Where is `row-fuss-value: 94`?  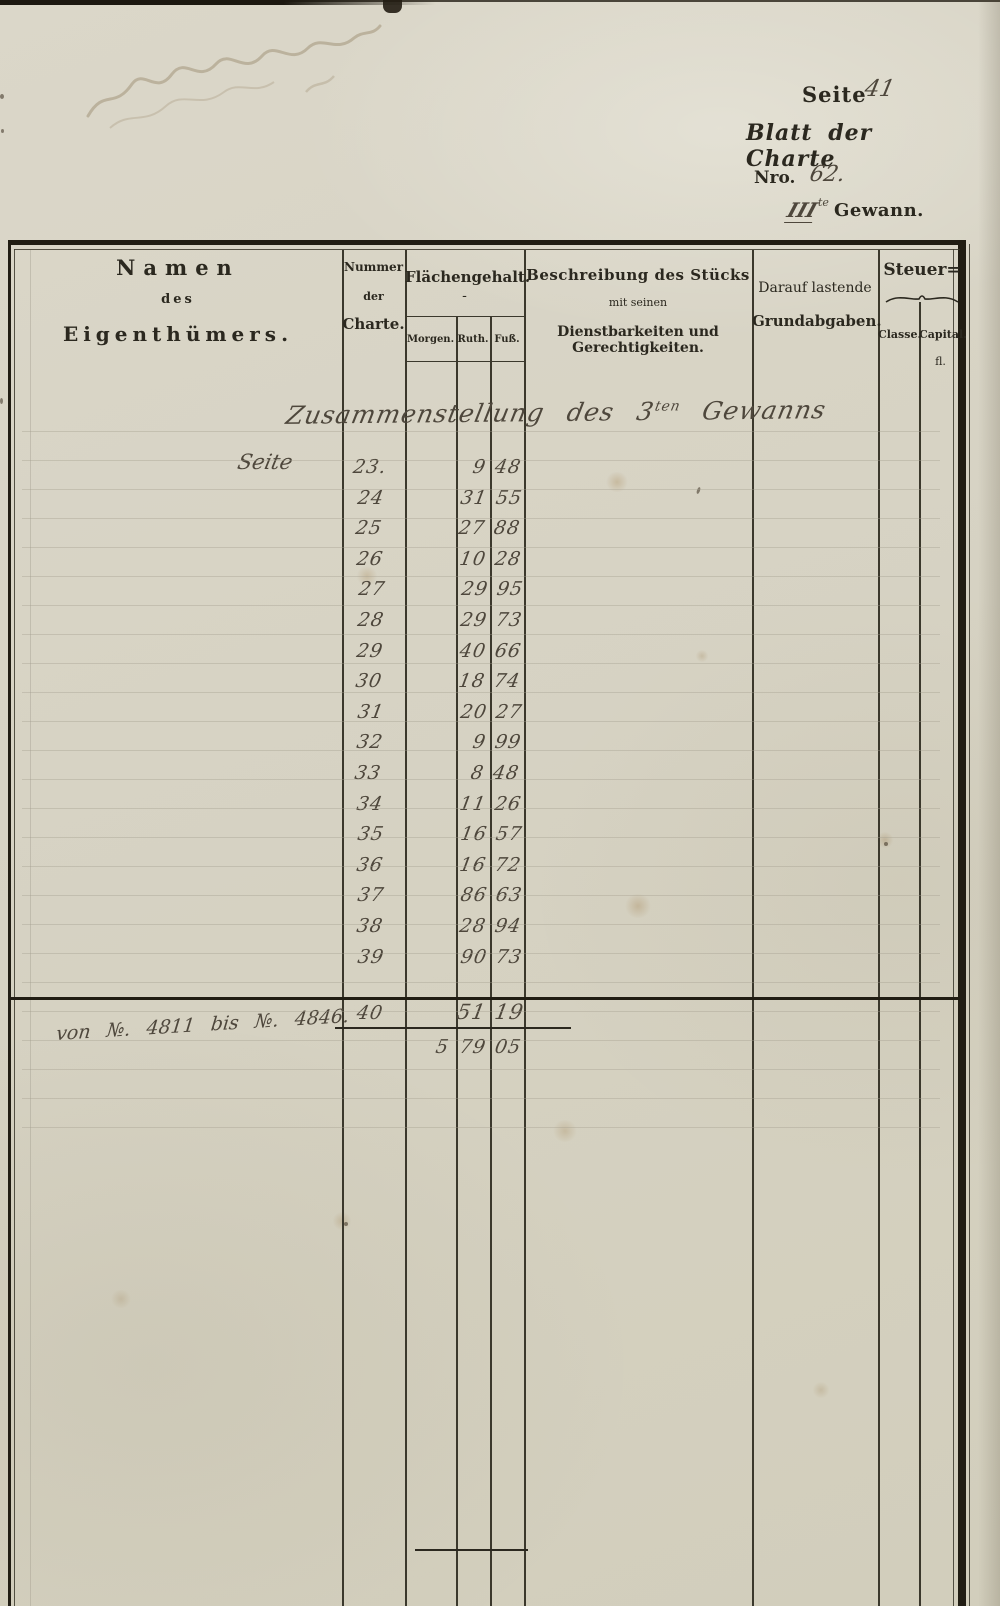 row-fuss-value: 94 is located at coordinates (508, 926).